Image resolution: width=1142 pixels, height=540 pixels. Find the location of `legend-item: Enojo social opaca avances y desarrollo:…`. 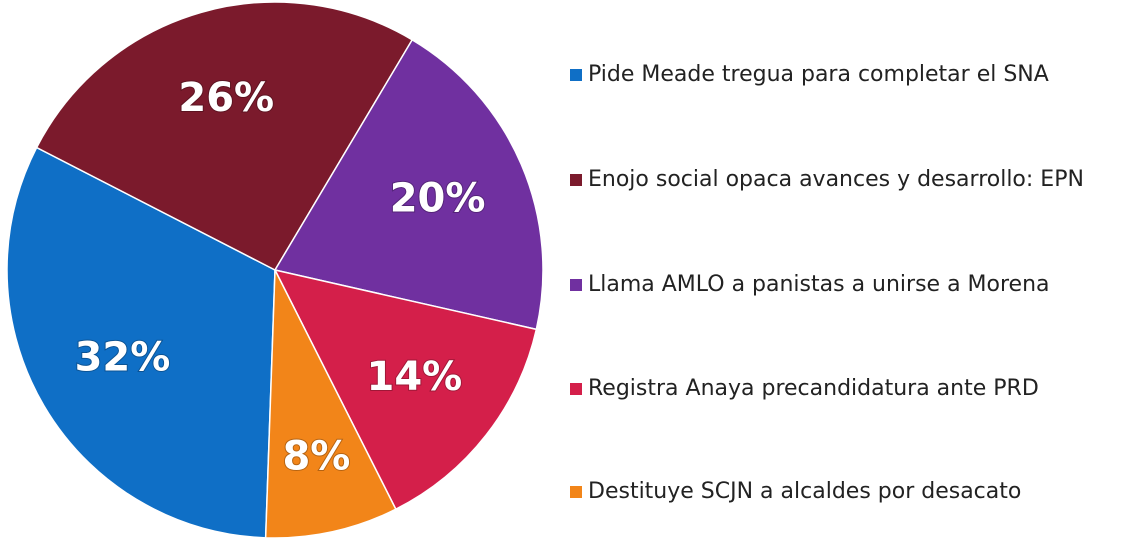

legend-item: Enojo social opaca avances y desarrollo:… is located at coordinates (852, 180).